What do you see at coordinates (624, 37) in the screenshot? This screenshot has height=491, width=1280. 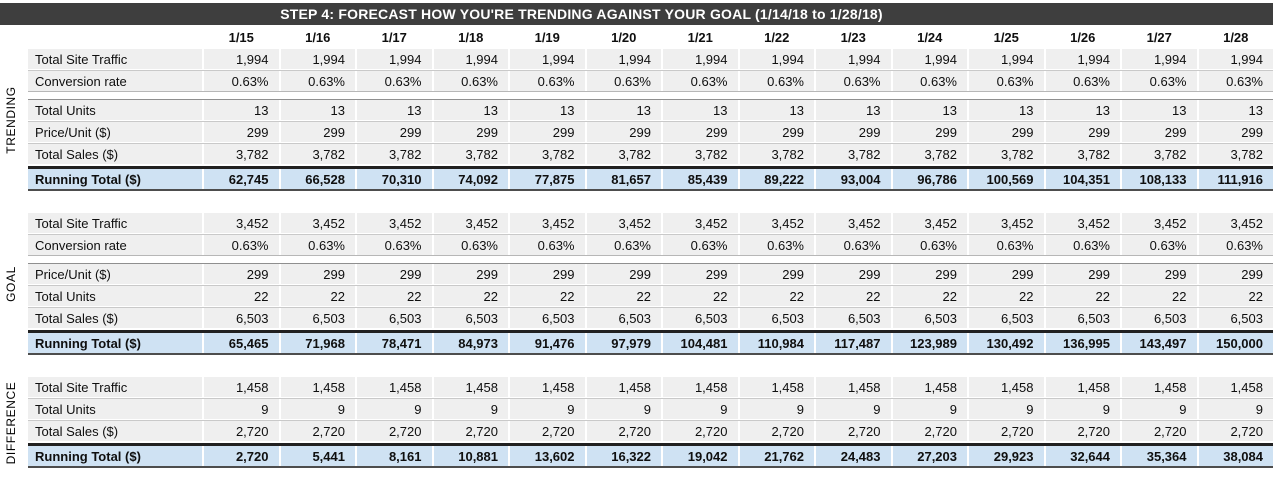 I see `column-header-date: 1/20` at bounding box center [624, 37].